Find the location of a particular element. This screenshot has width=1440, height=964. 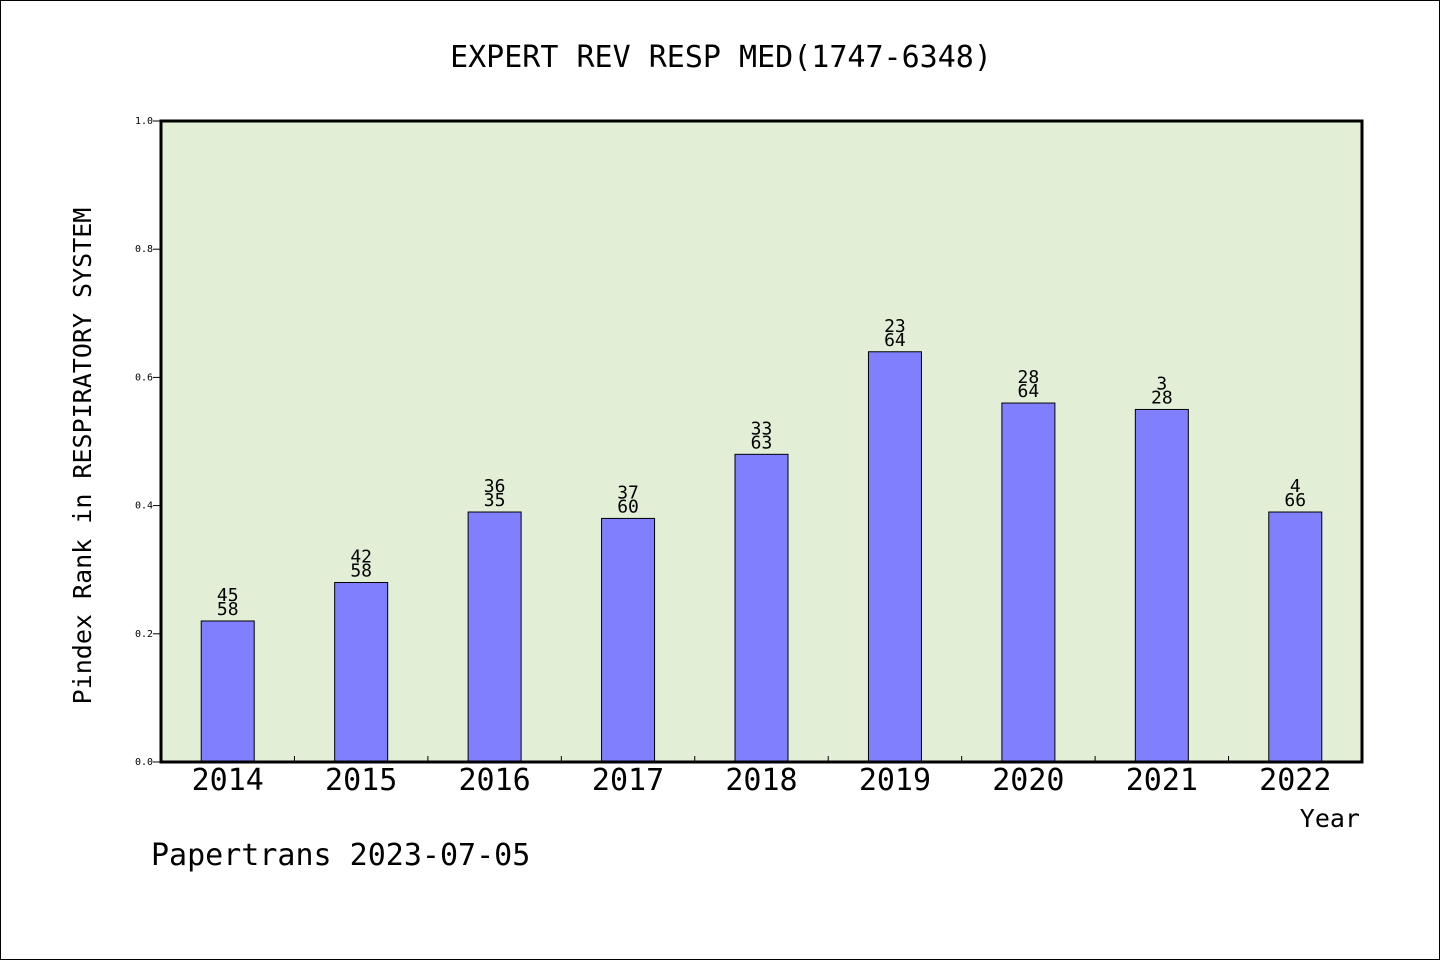

bar-label-bottom: 28 is located at coordinates (1162, 397).